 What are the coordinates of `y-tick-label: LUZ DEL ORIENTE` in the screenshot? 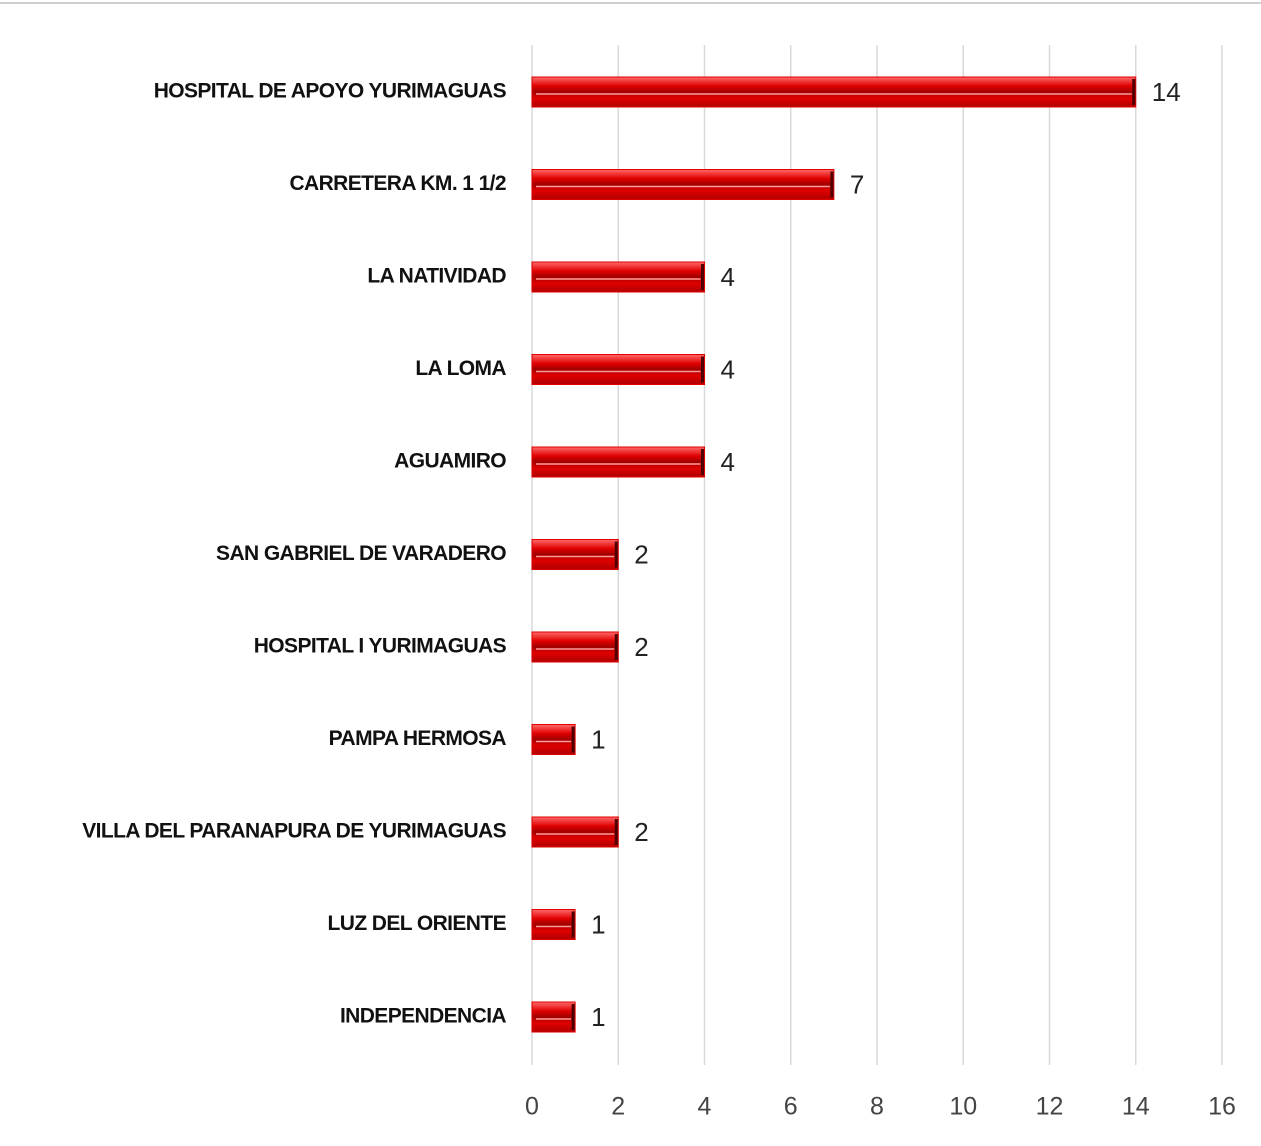 It's located at (417, 923).